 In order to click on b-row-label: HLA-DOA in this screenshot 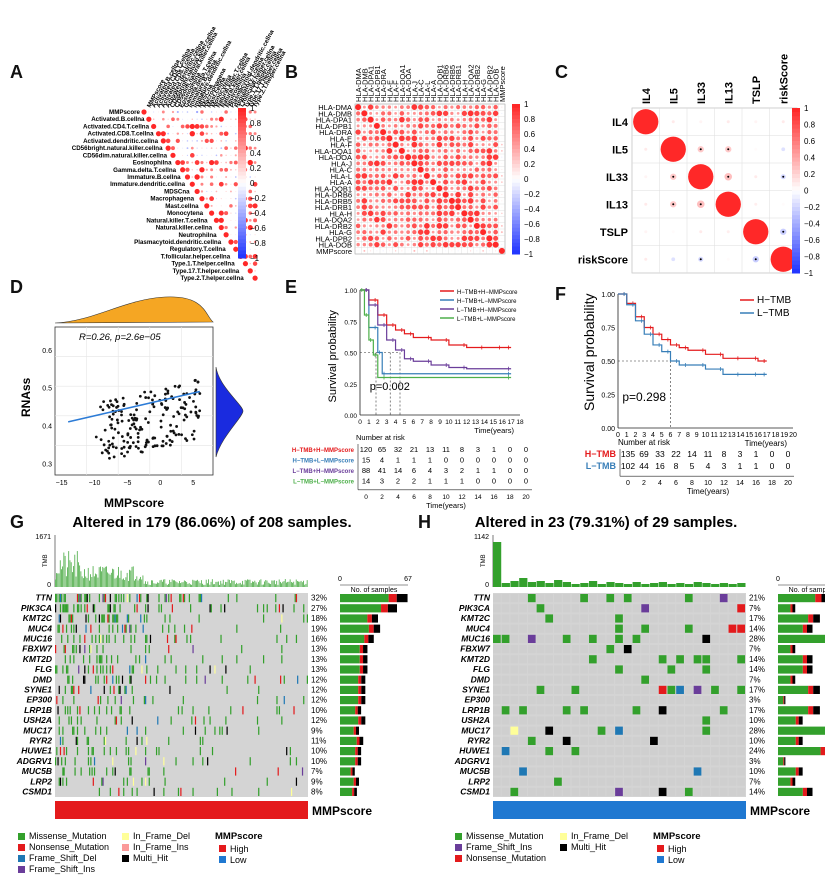, I will do `click(335, 157)`.